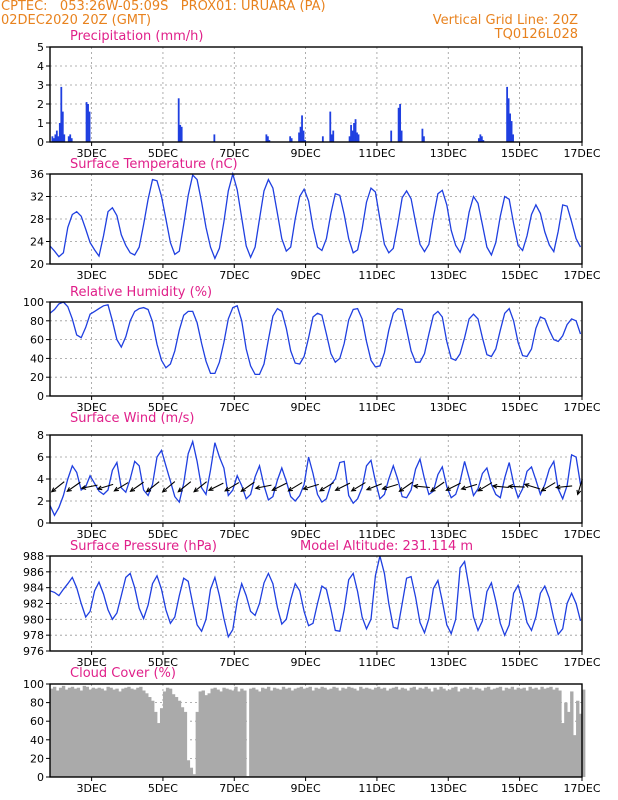 Image resolution: width=618 pixels, height=800 pixels. Describe the element at coordinates (163, 534) in the screenshot. I see `x-tick-label: 5DEC` at that location.